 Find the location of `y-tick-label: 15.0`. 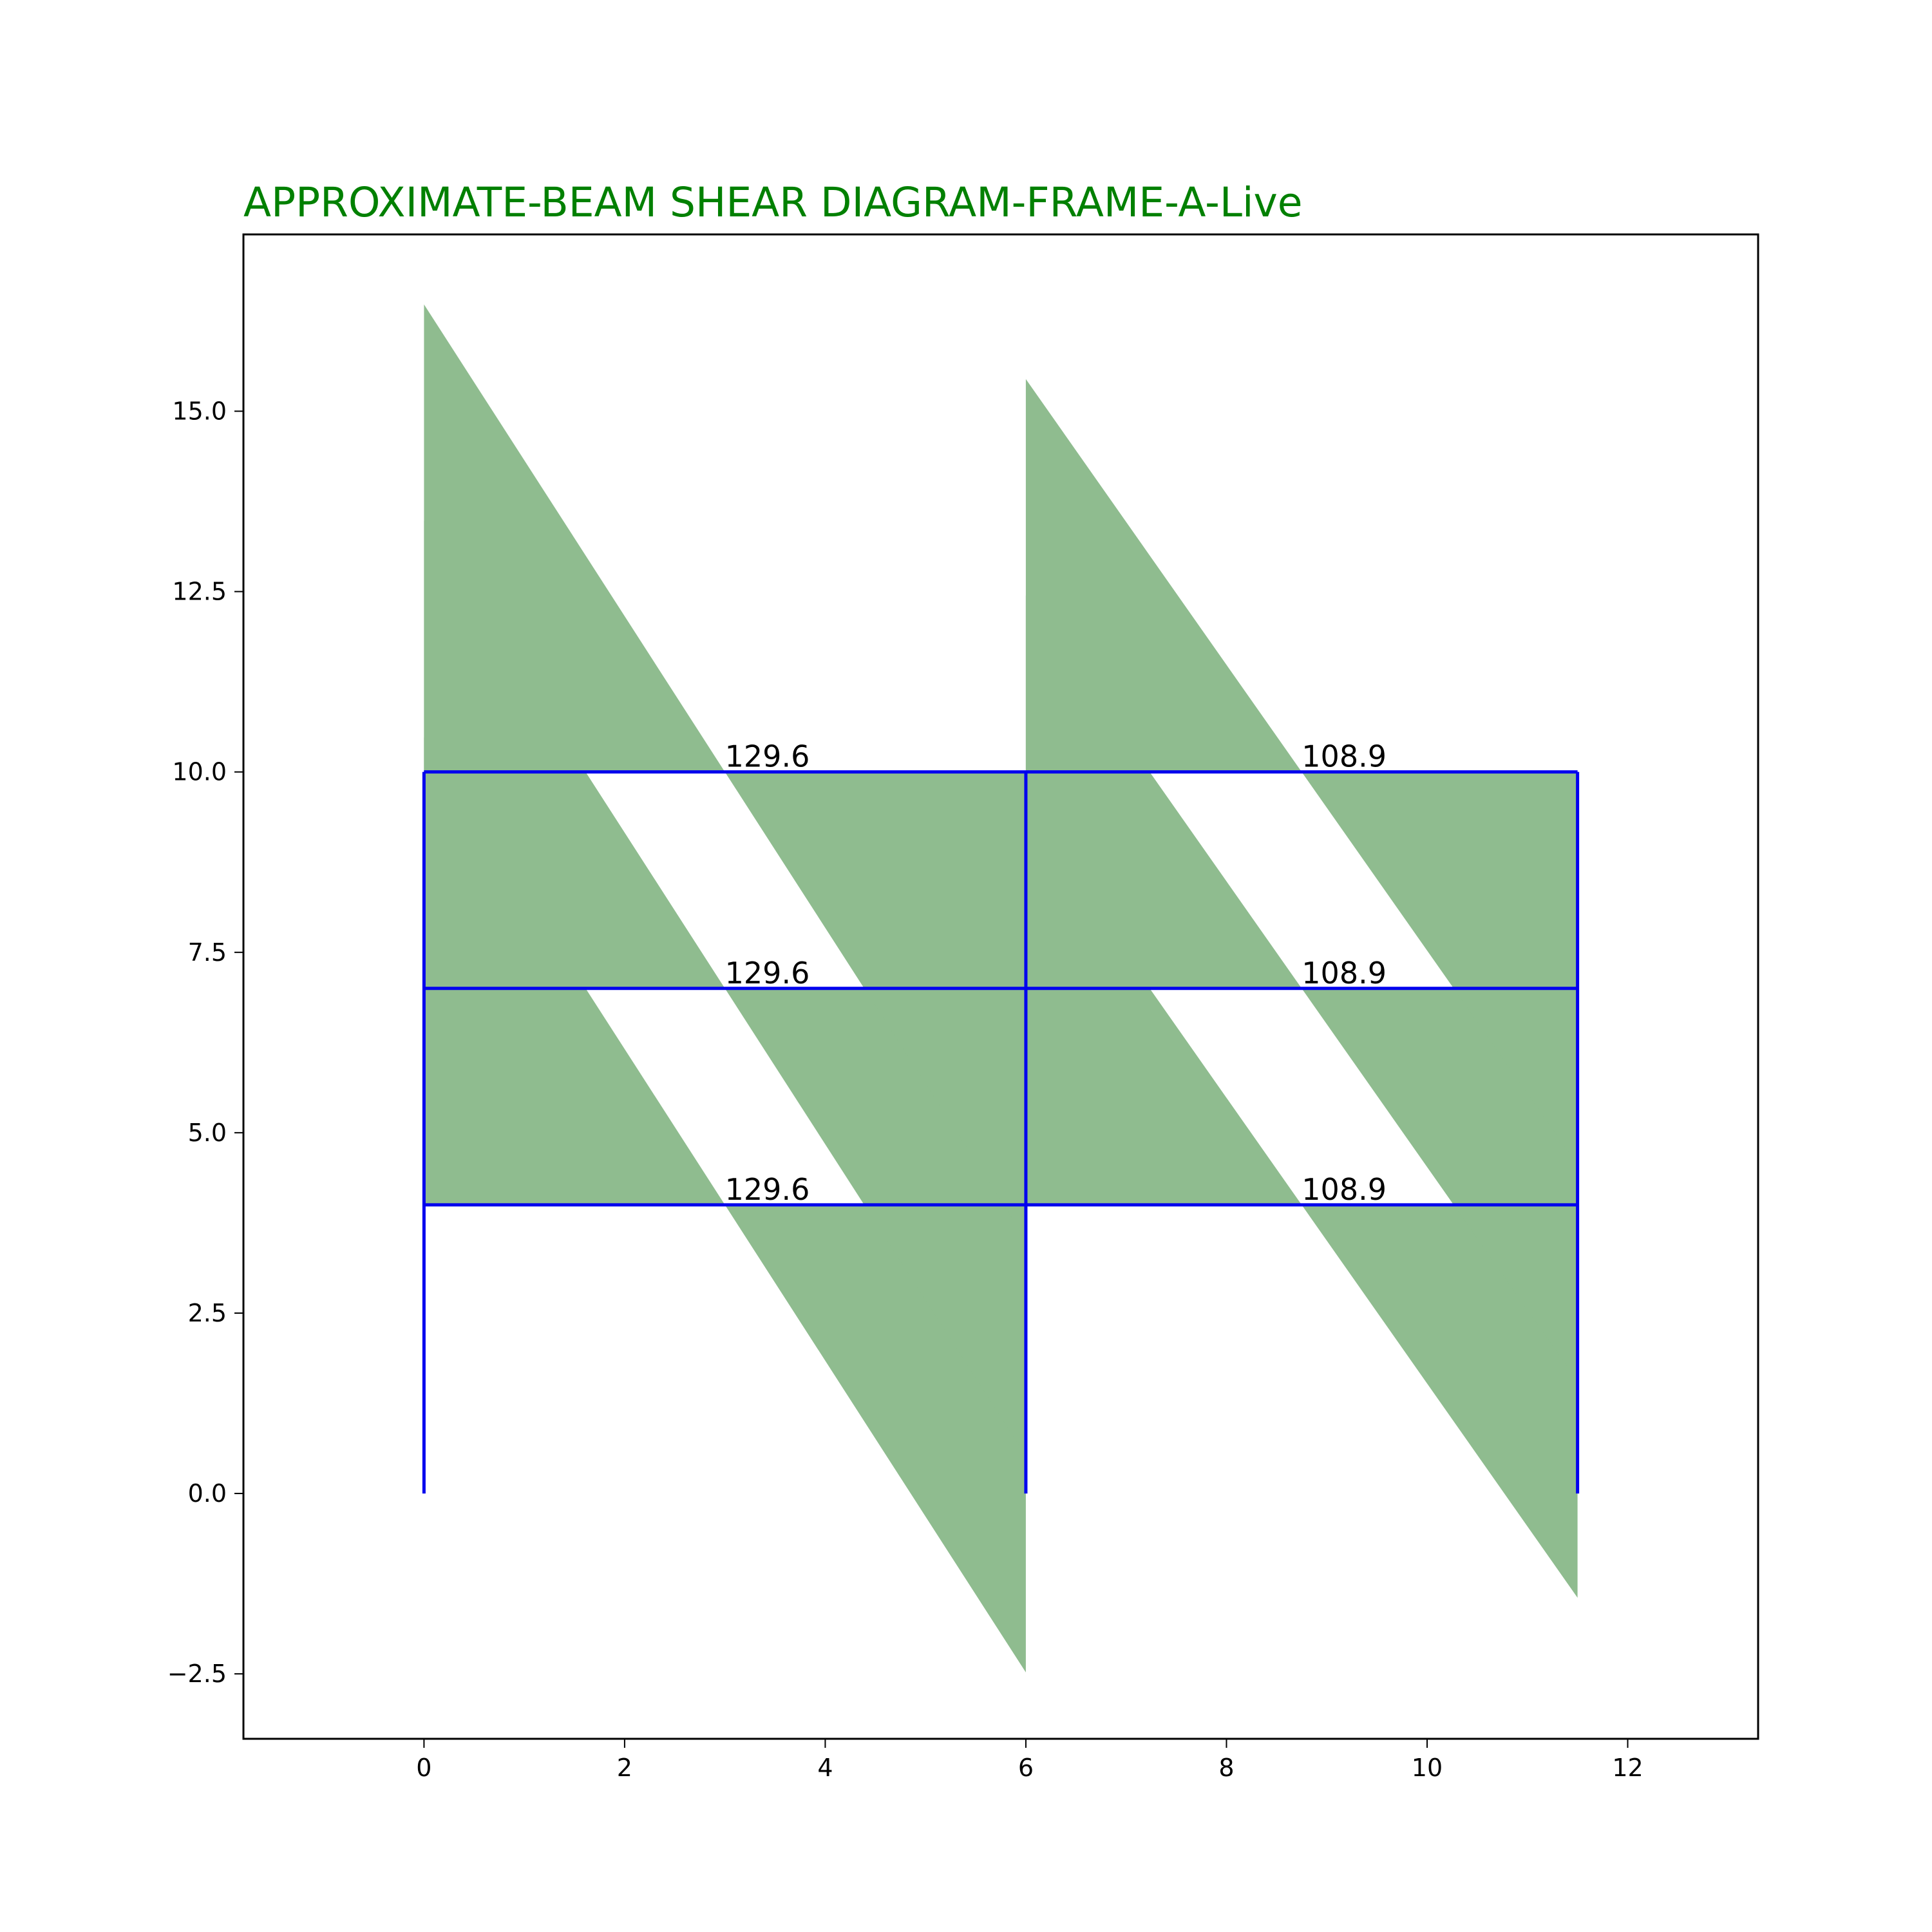

y-tick-label: 15.0 is located at coordinates (199, 411).